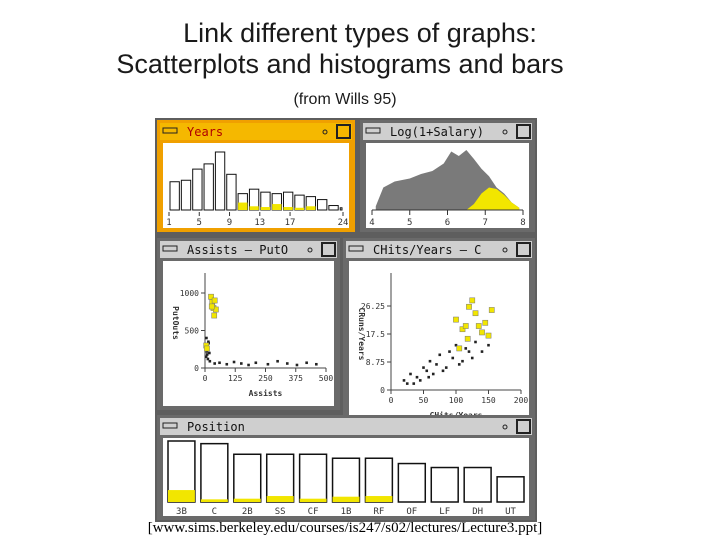 Image resolution: width=720 pixels, height=540 pixels. What do you see at coordinates (181, 512) in the screenshot?
I see `x-tick-label: 3B` at bounding box center [181, 512].